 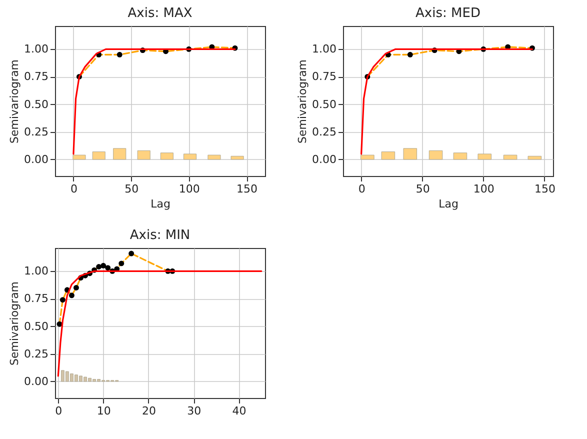 What do you see at coordinates (160, 235) in the screenshot?
I see `chart-title: Axis: MIN` at bounding box center [160, 235].